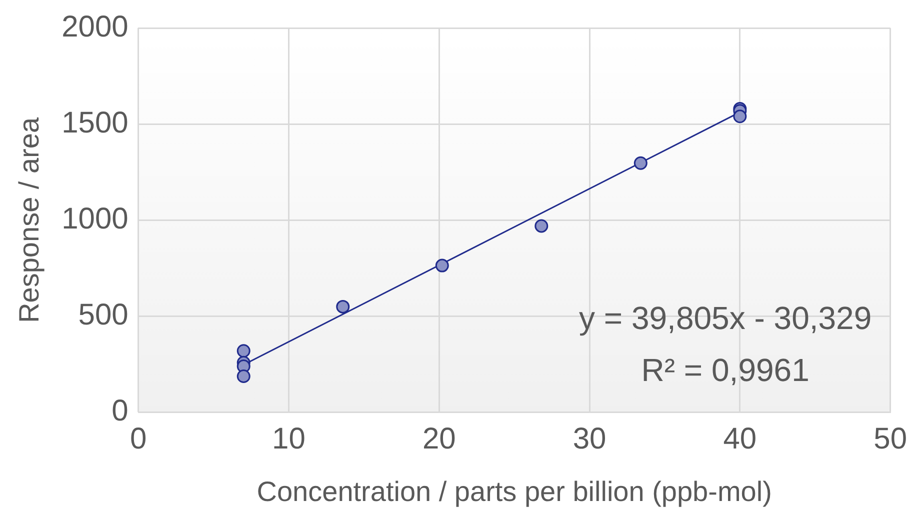  I want to click on x-tick-label: 20, so click(439, 439).